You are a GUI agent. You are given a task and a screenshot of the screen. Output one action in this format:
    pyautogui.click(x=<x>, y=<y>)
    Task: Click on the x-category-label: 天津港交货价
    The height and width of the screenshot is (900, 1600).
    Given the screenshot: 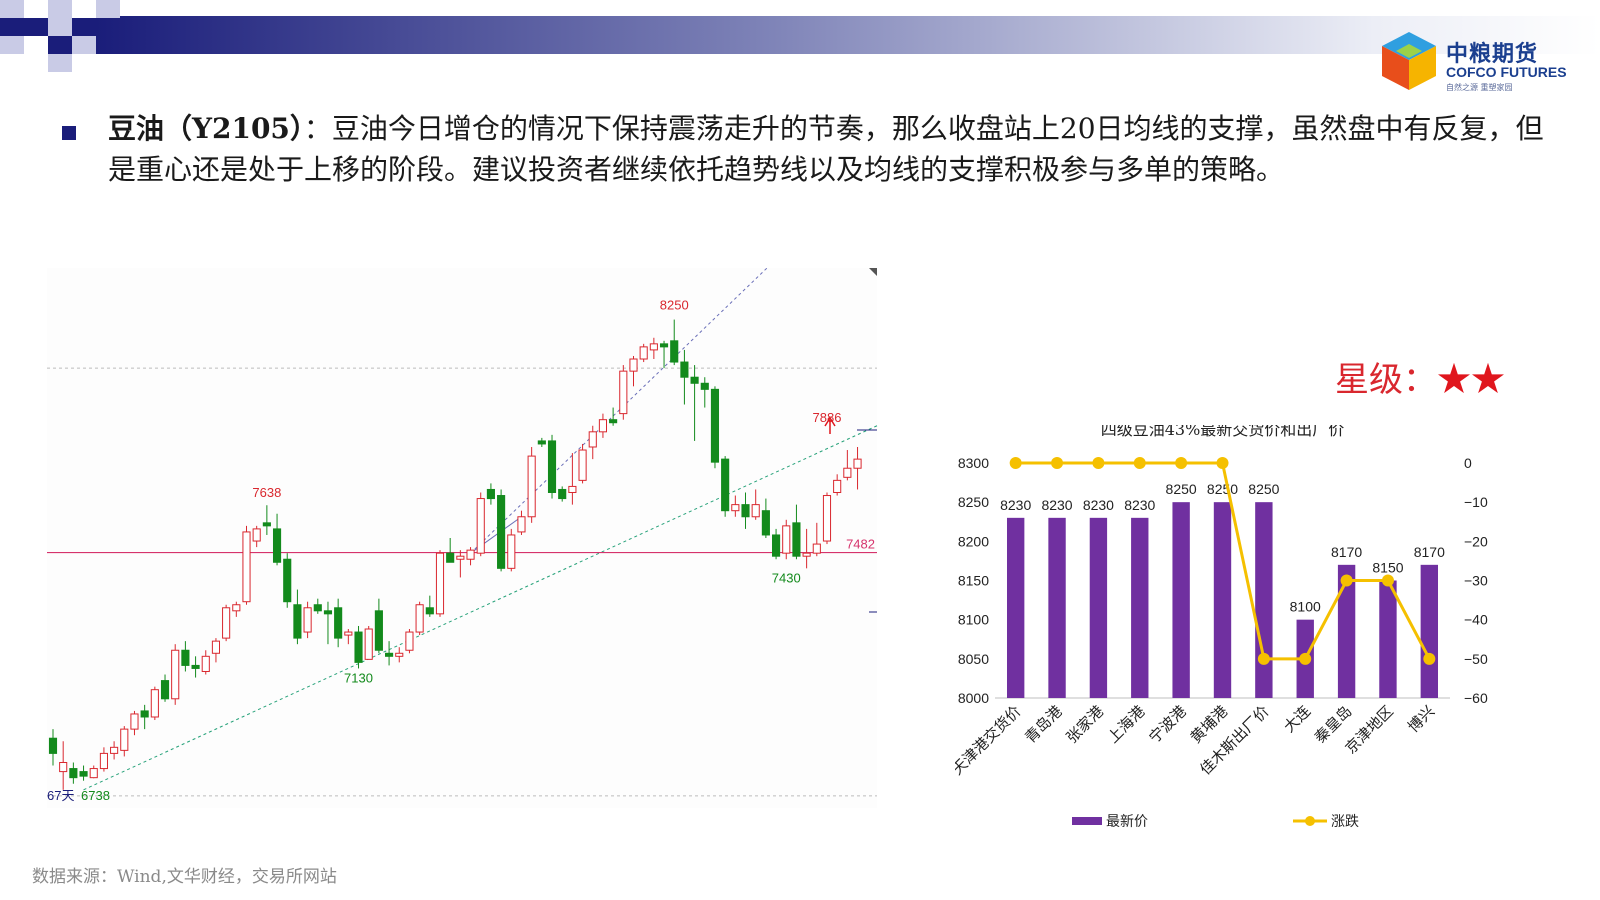 What is the action you would take?
    pyautogui.click(x=990, y=740)
    